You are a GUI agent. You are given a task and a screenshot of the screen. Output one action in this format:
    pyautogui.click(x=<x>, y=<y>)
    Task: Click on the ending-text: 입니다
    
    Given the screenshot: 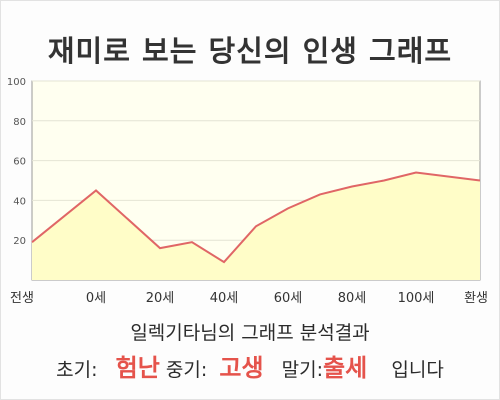 What is the action you would take?
    pyautogui.click(x=417, y=370)
    